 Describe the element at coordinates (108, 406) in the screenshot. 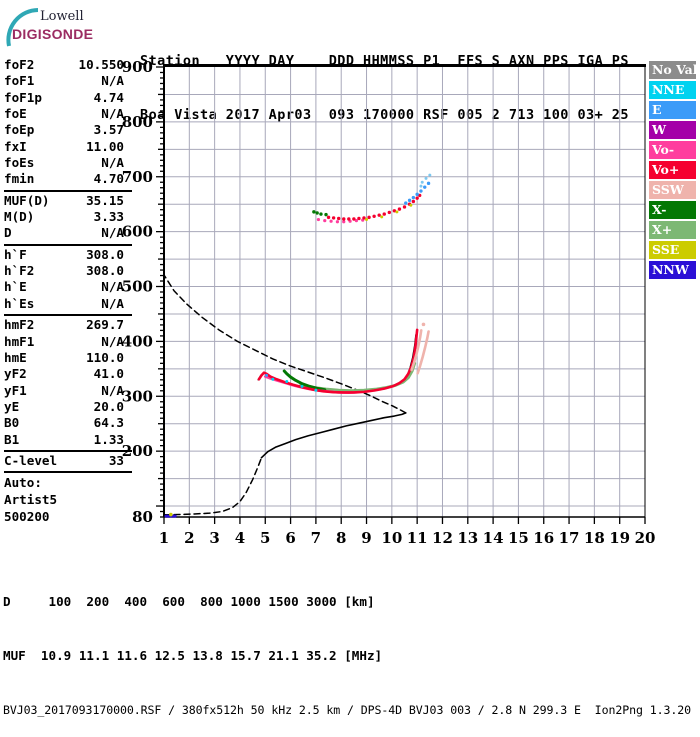

I see `param-value: 20.0` at that location.